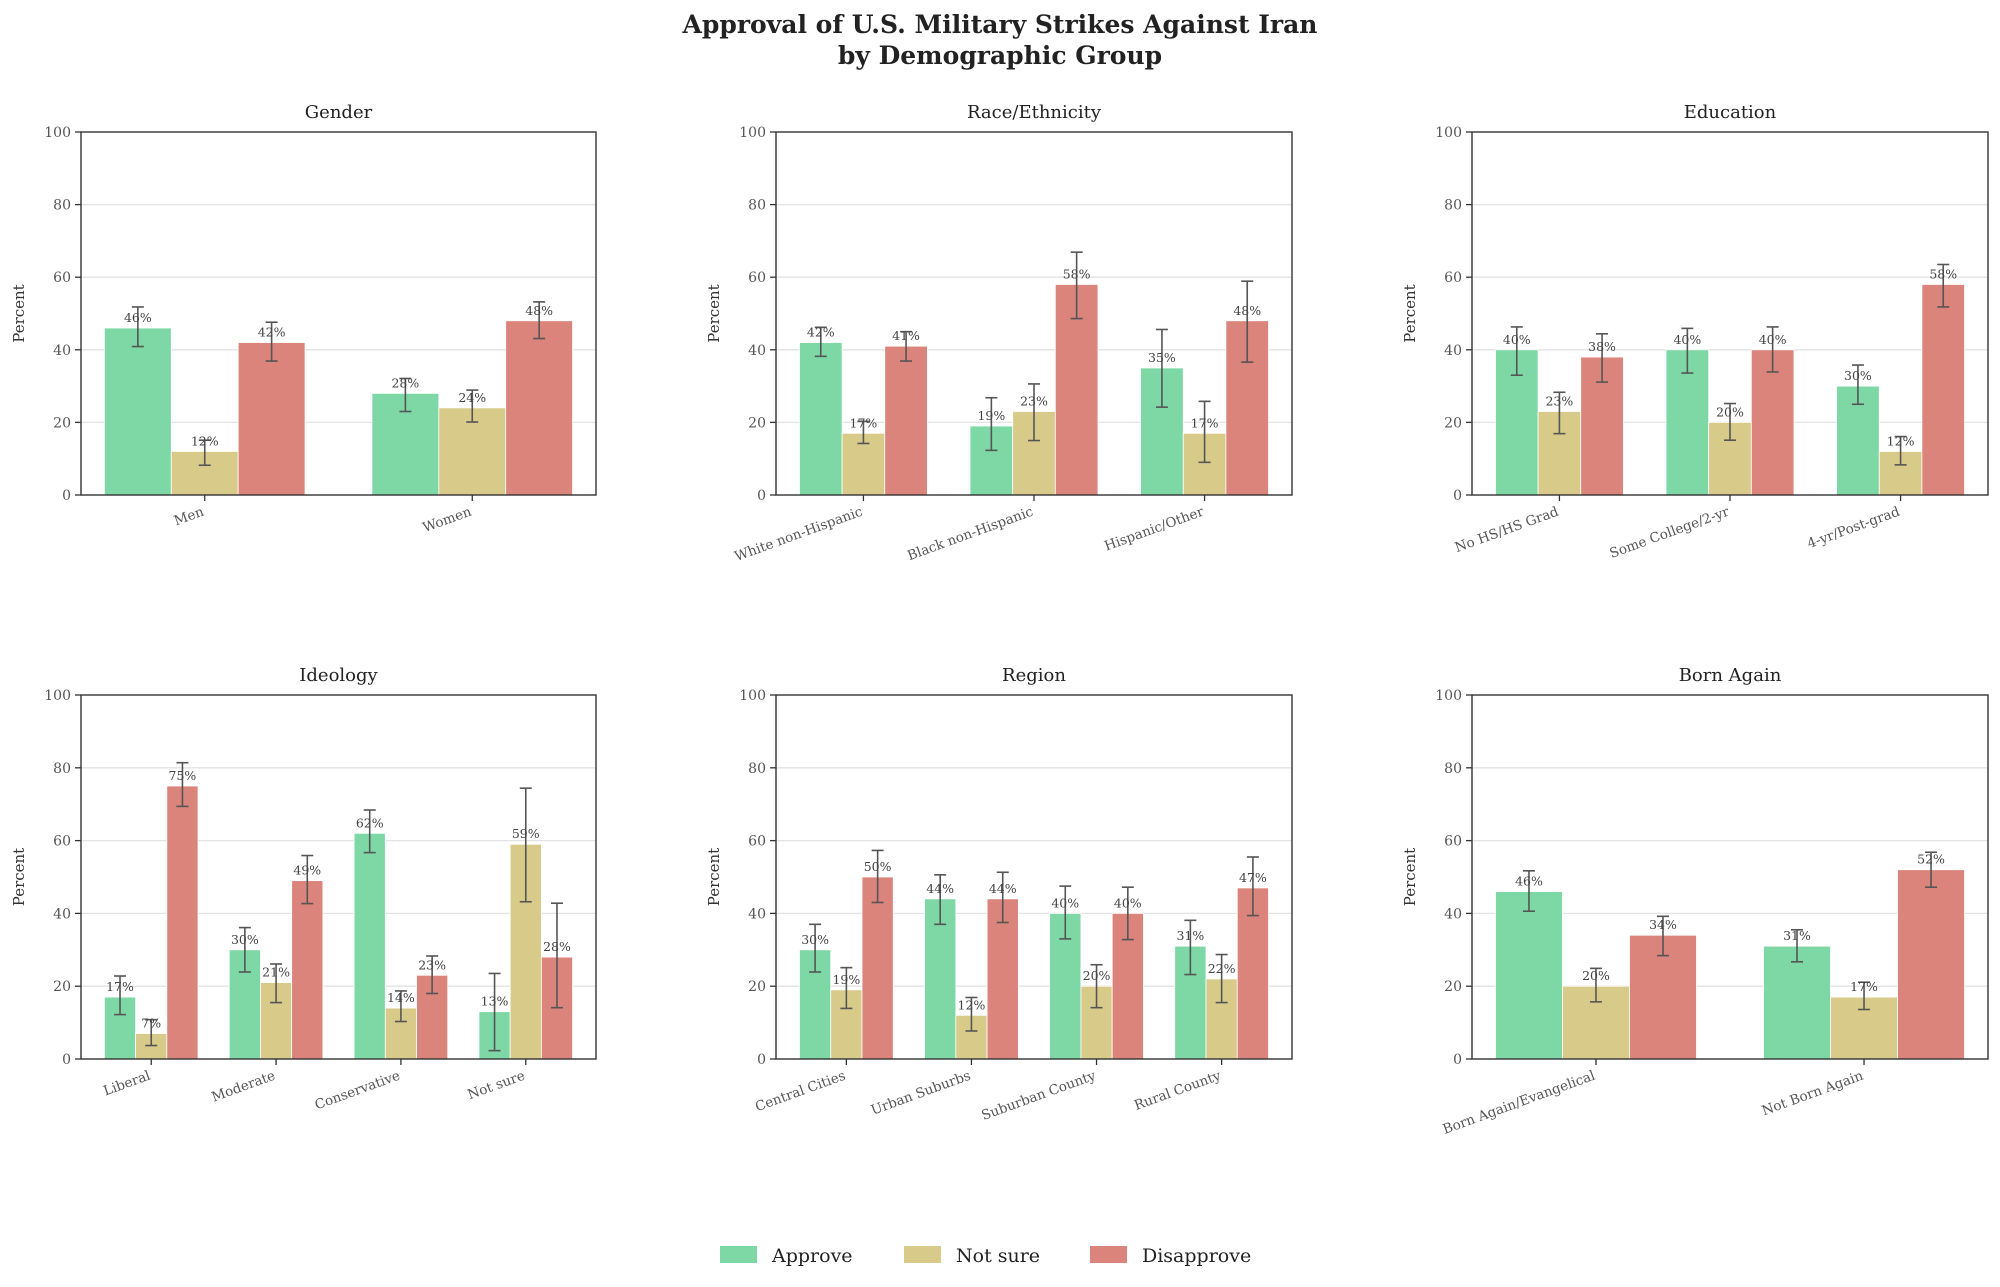 This screenshot has height=1287, width=2000. What do you see at coordinates (1253, 877) in the screenshot?
I see `data-label: 47%` at bounding box center [1253, 877].